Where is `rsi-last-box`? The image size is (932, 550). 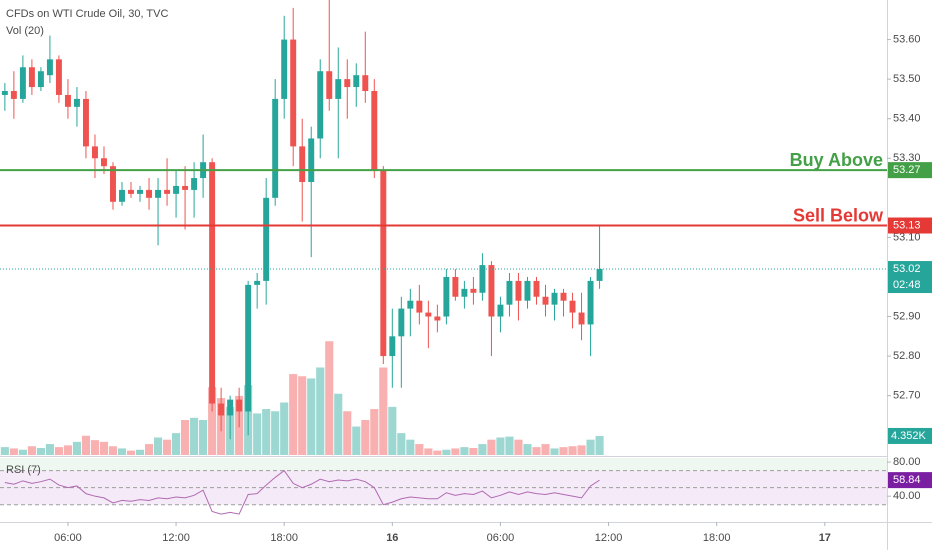 rsi-last-box is located at coordinates (910, 480).